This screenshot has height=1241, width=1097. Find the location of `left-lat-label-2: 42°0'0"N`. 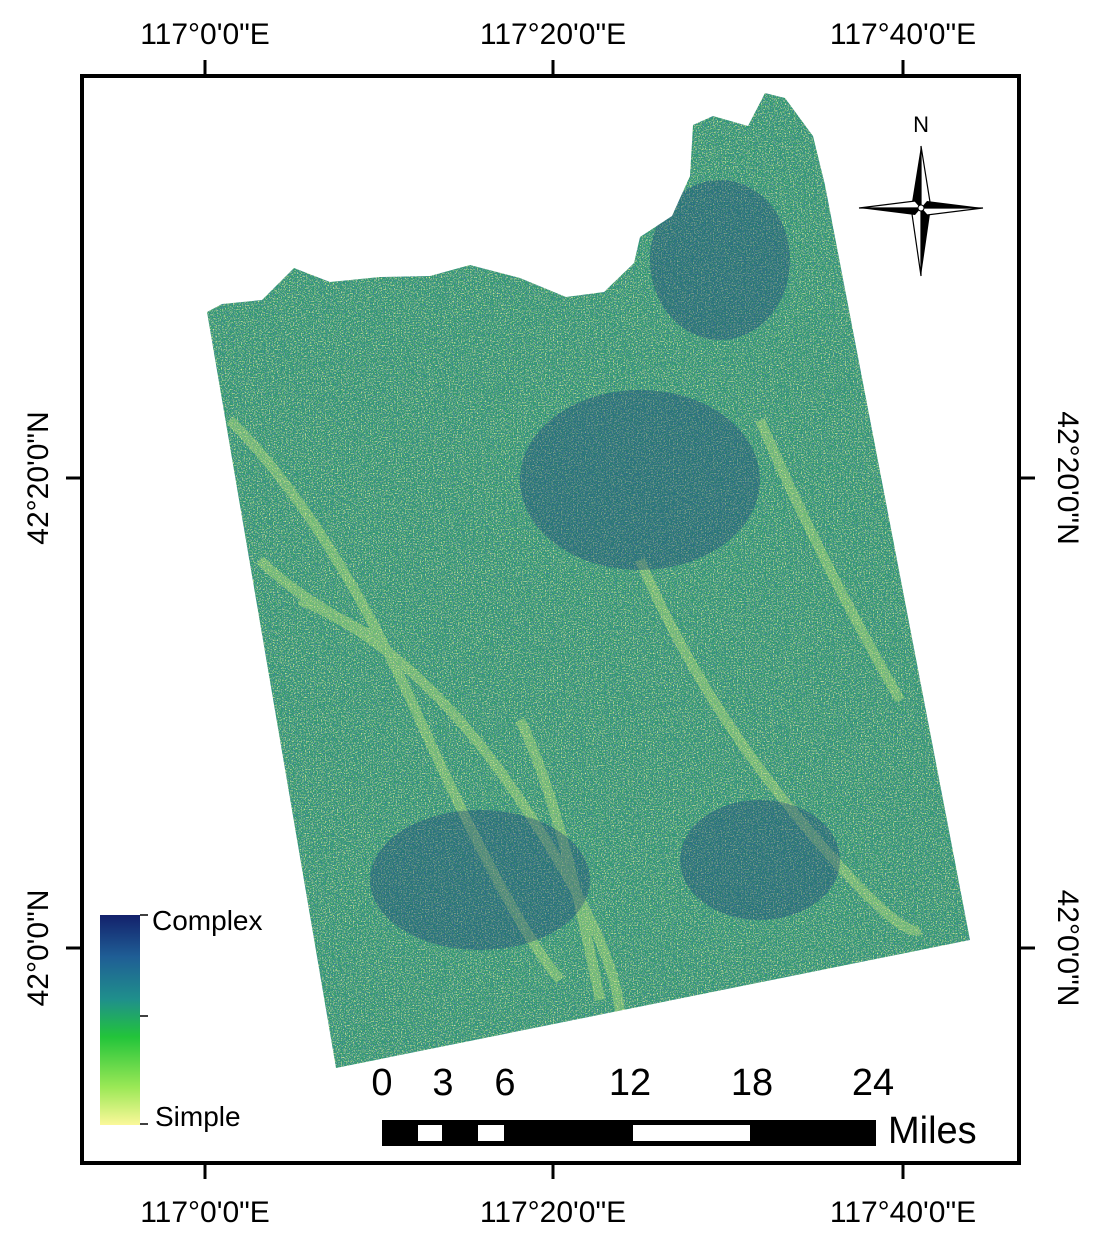

left-lat-label-2: 42°0'0"N is located at coordinates (38, 948).